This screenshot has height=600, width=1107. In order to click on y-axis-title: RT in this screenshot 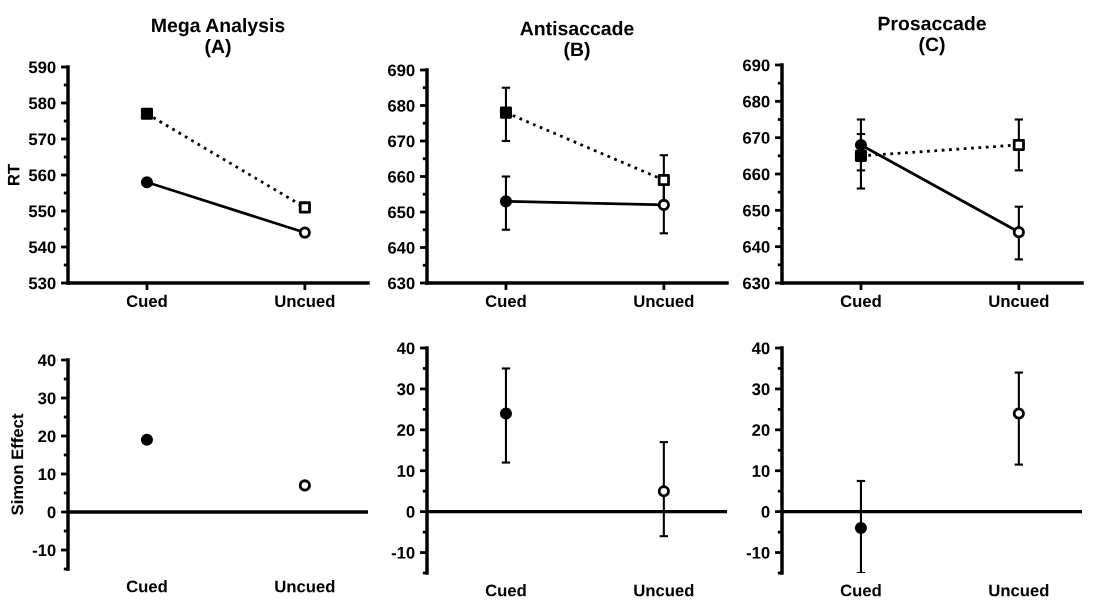, I will do `click(13, 174)`.